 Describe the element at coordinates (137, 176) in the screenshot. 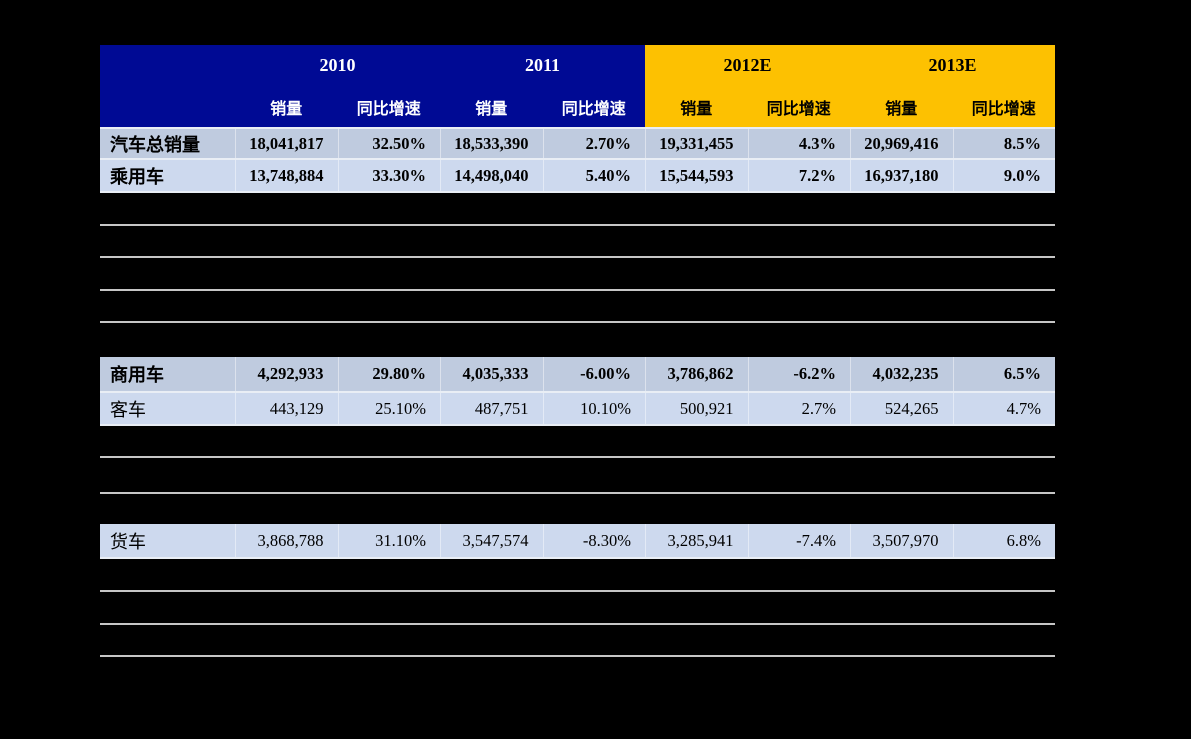

I see `row-label-passenger: 乘用车` at that location.